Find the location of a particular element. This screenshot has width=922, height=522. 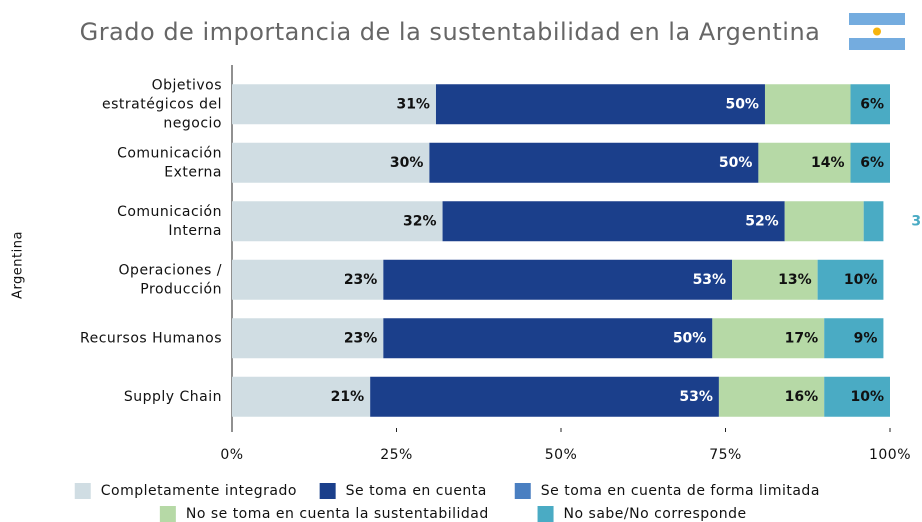

legend-label: Se toma en cuenta is located at coordinates (416, 491).